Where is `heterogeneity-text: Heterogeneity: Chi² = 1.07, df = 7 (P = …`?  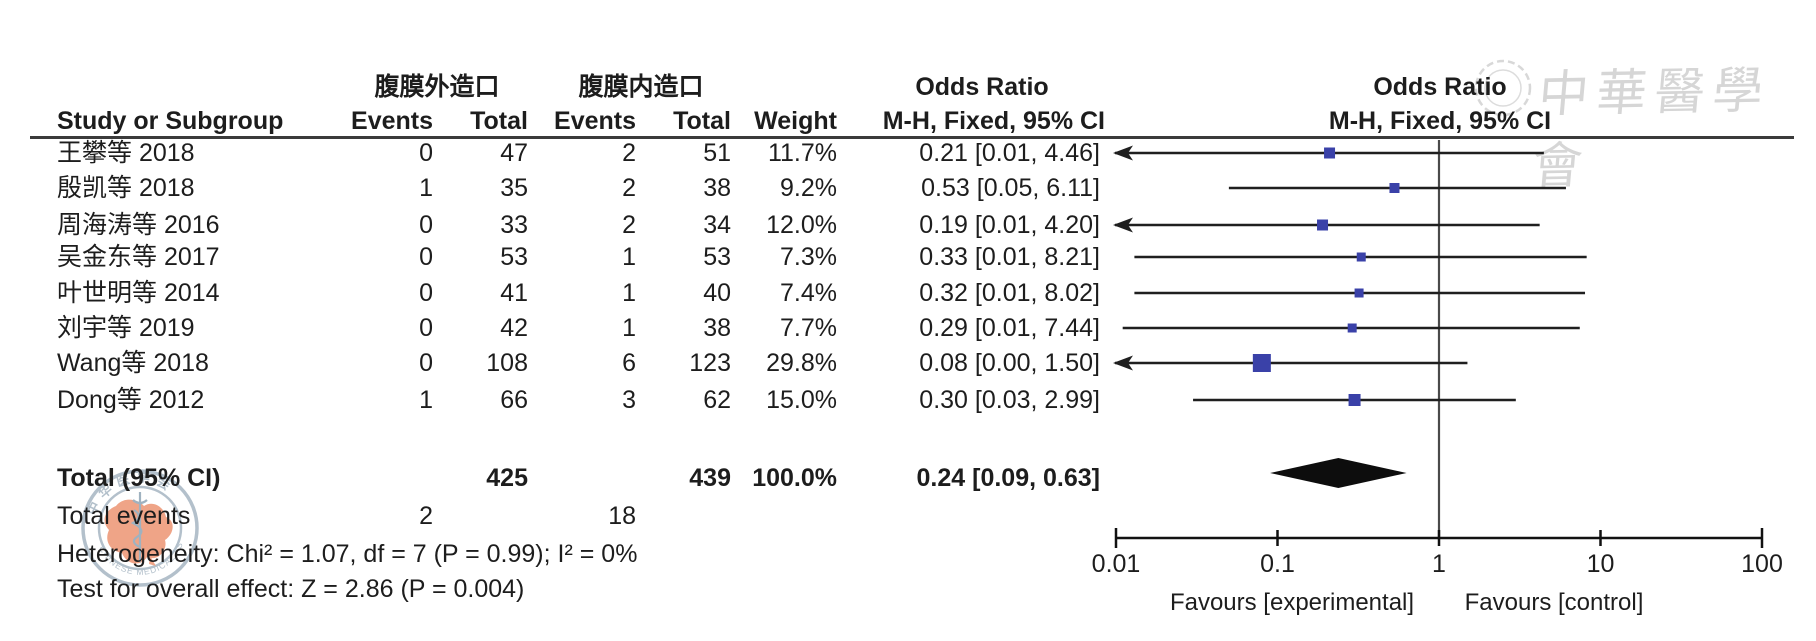 heterogeneity-text: Heterogeneity: Chi² = 1.07, df = 7 (P = … is located at coordinates (347, 554).